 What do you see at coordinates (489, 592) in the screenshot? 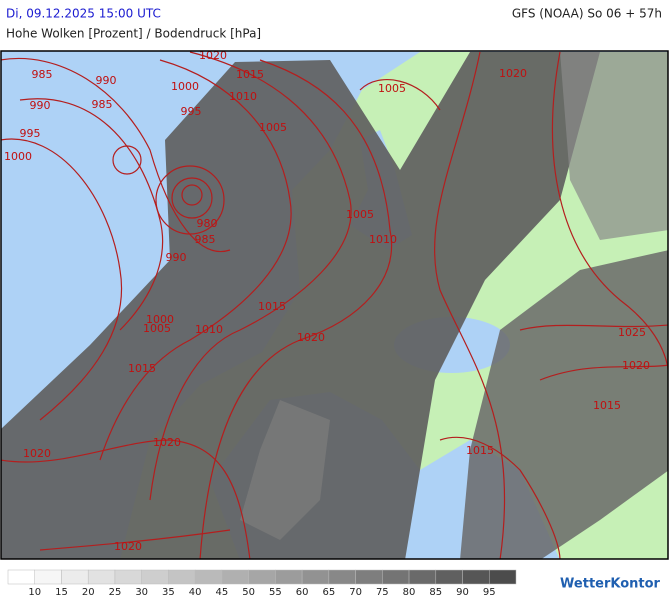
I see `legend-label: 95` at bounding box center [489, 592].